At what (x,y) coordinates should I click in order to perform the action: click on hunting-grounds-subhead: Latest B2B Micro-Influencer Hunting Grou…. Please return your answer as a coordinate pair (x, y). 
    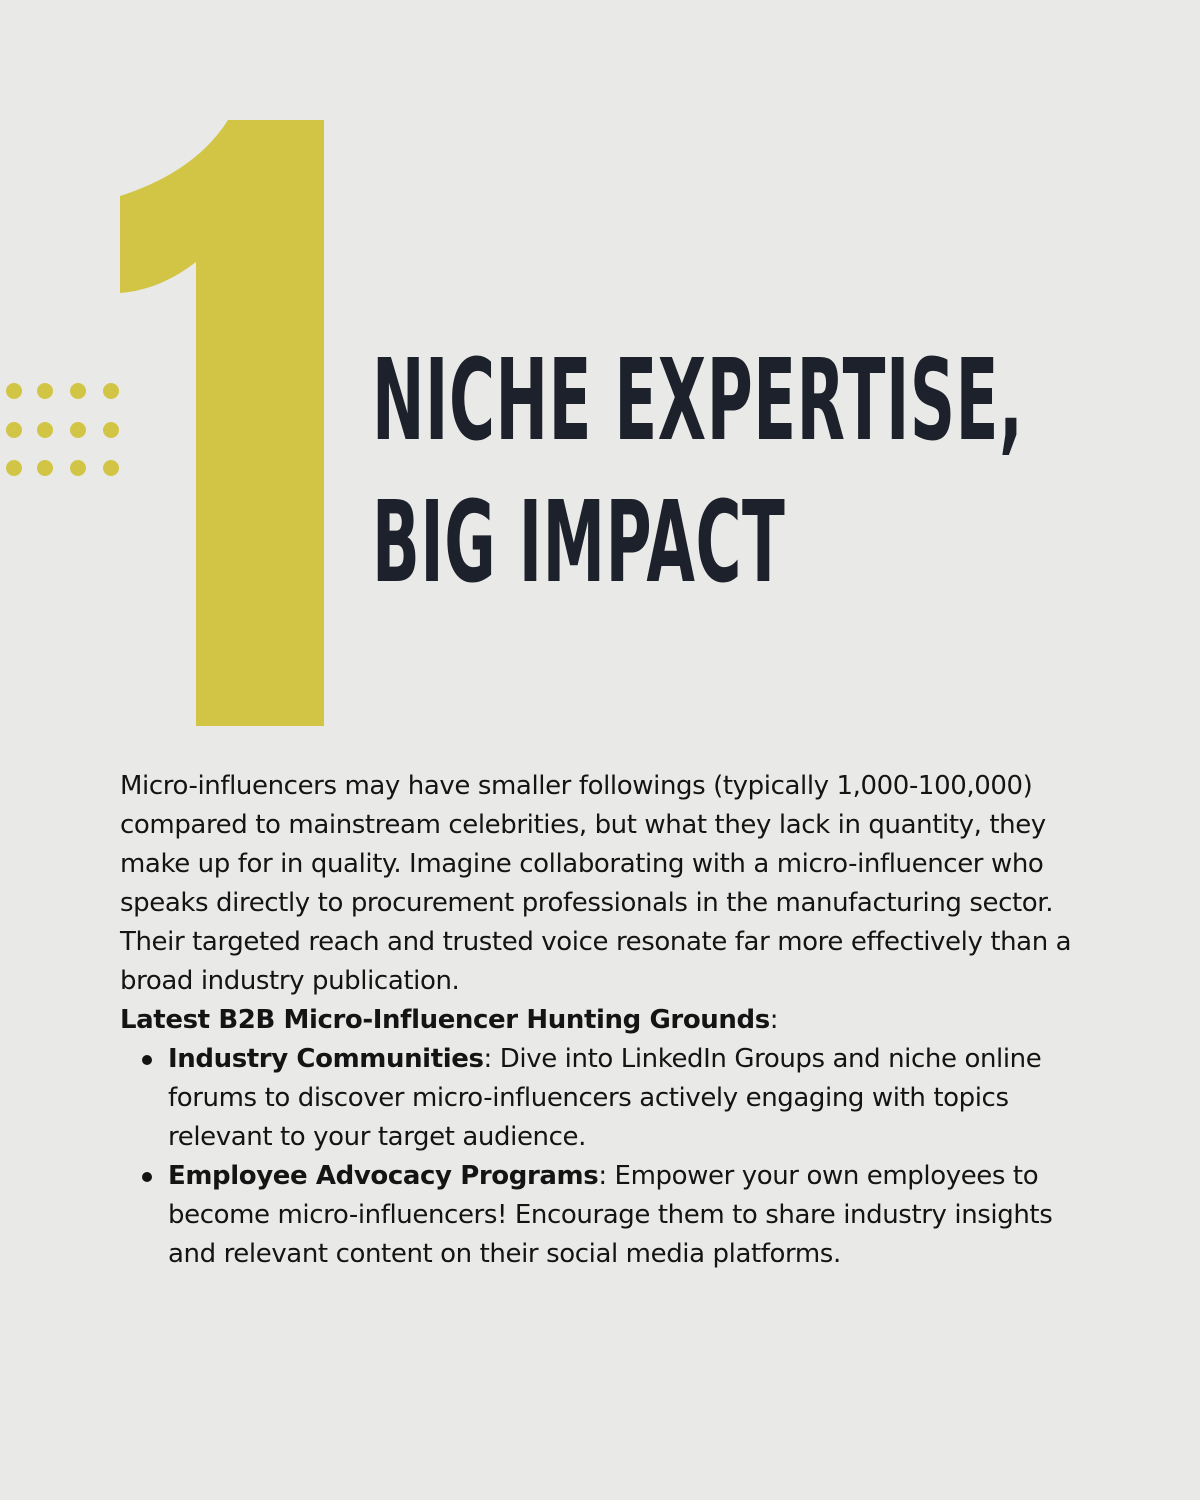
    Looking at the image, I should click on (605, 1020).